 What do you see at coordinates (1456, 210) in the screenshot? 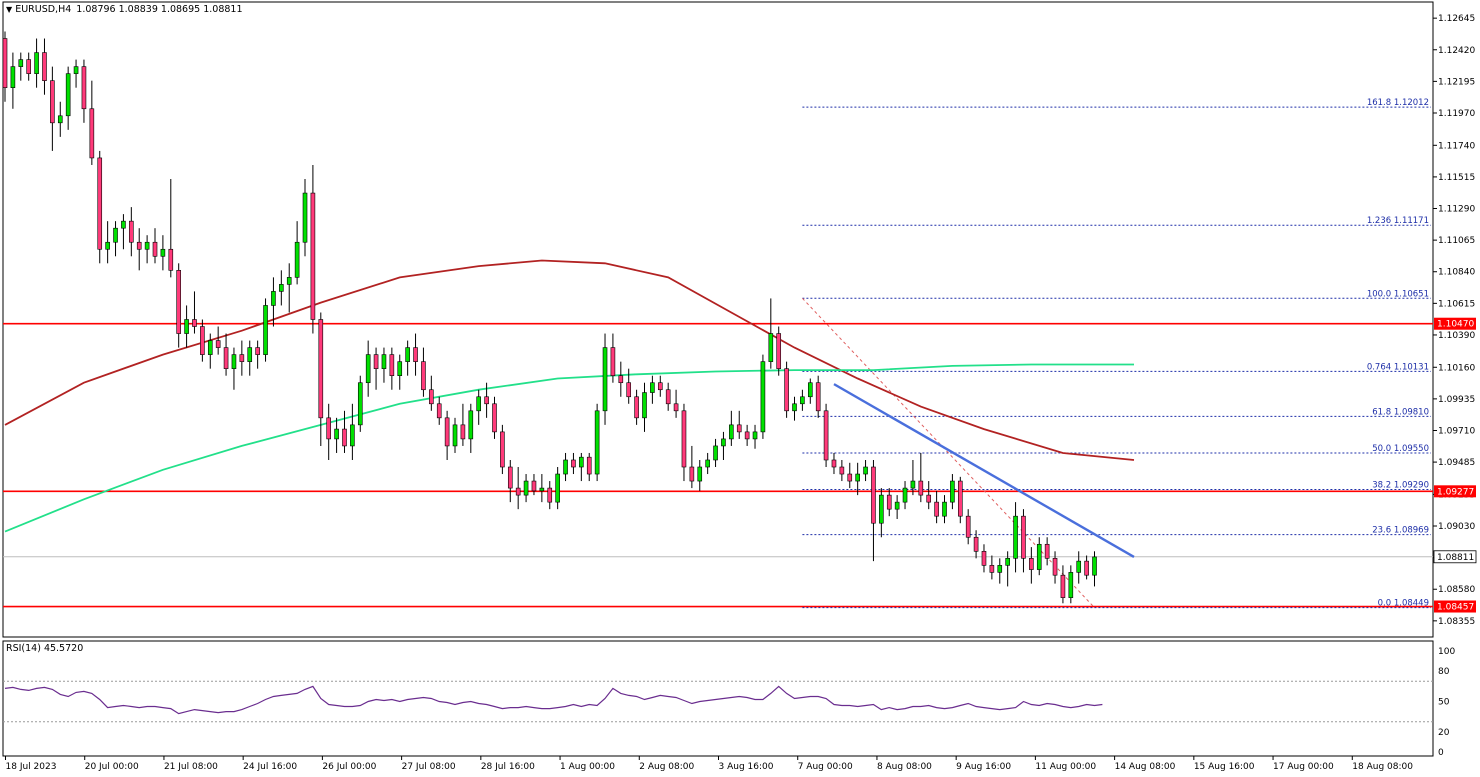
I see `y-tick-label: 1.11290` at bounding box center [1456, 210].